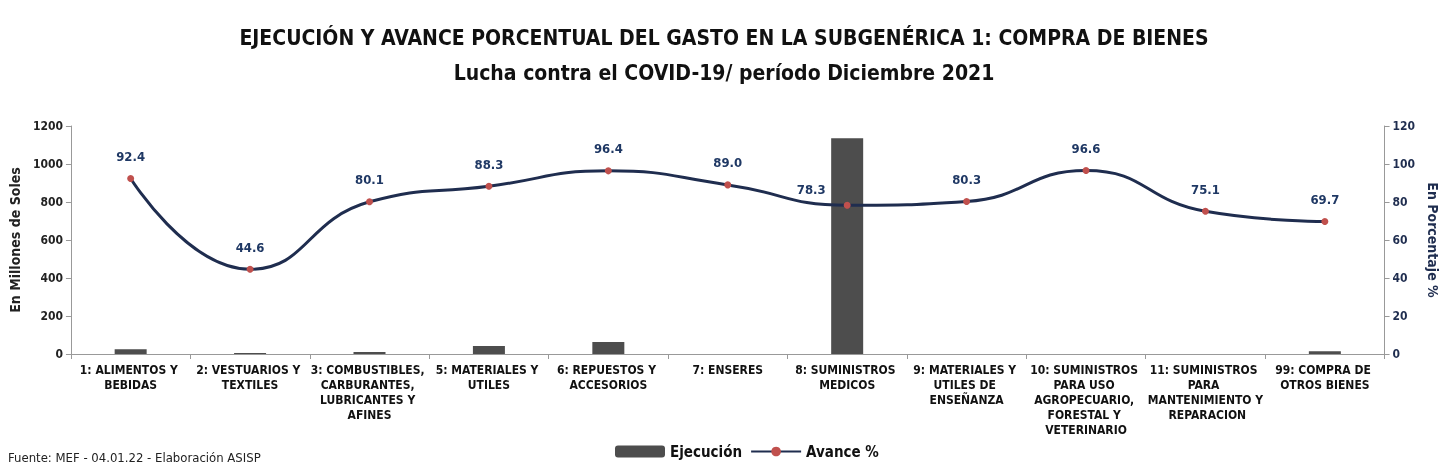  What do you see at coordinates (608, 377) in the screenshot?
I see `x-tick-label: 6: REPUESTOS Y ACCESORIOS` at bounding box center [608, 377].